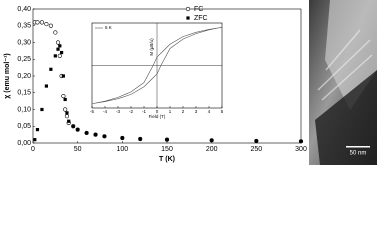 The image size is (377, 240). Describe the element at coordinates (151, 47) in the screenshot. I see `y-axis-label: M (μB/u)` at that location.